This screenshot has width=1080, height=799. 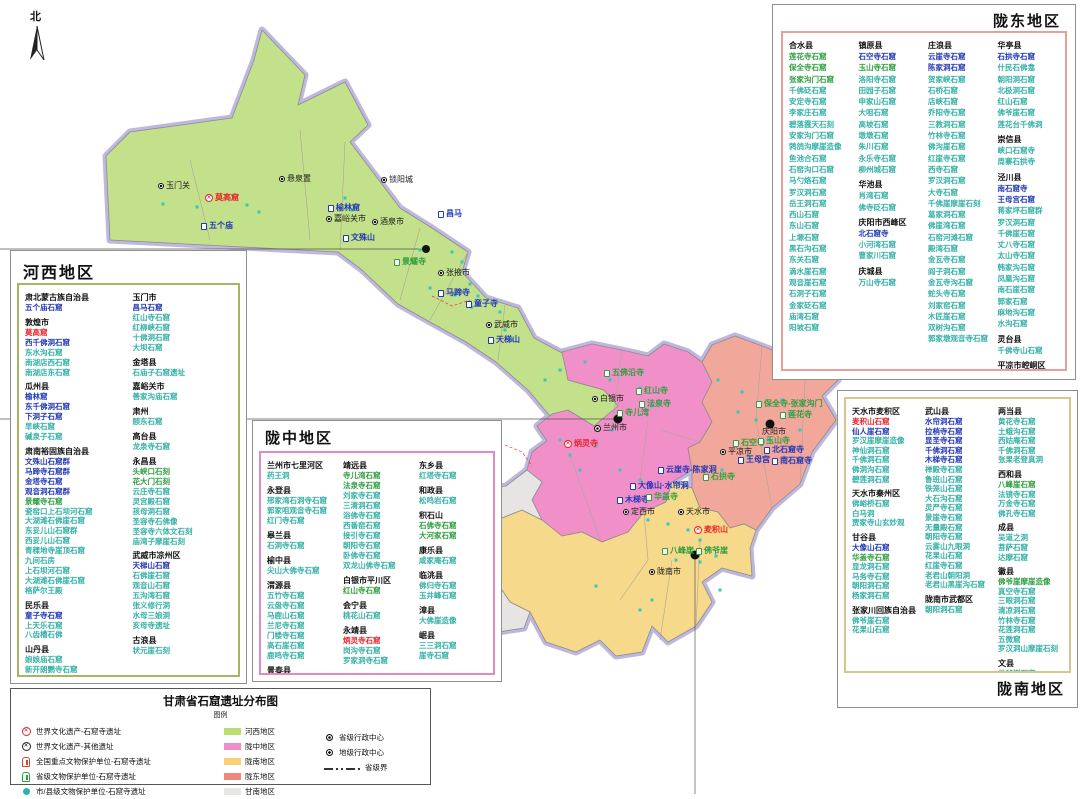 What do you see at coordinates (1030, 514) in the screenshot?
I see `site-item: 佛孔寺石窟` at bounding box center [1030, 514].